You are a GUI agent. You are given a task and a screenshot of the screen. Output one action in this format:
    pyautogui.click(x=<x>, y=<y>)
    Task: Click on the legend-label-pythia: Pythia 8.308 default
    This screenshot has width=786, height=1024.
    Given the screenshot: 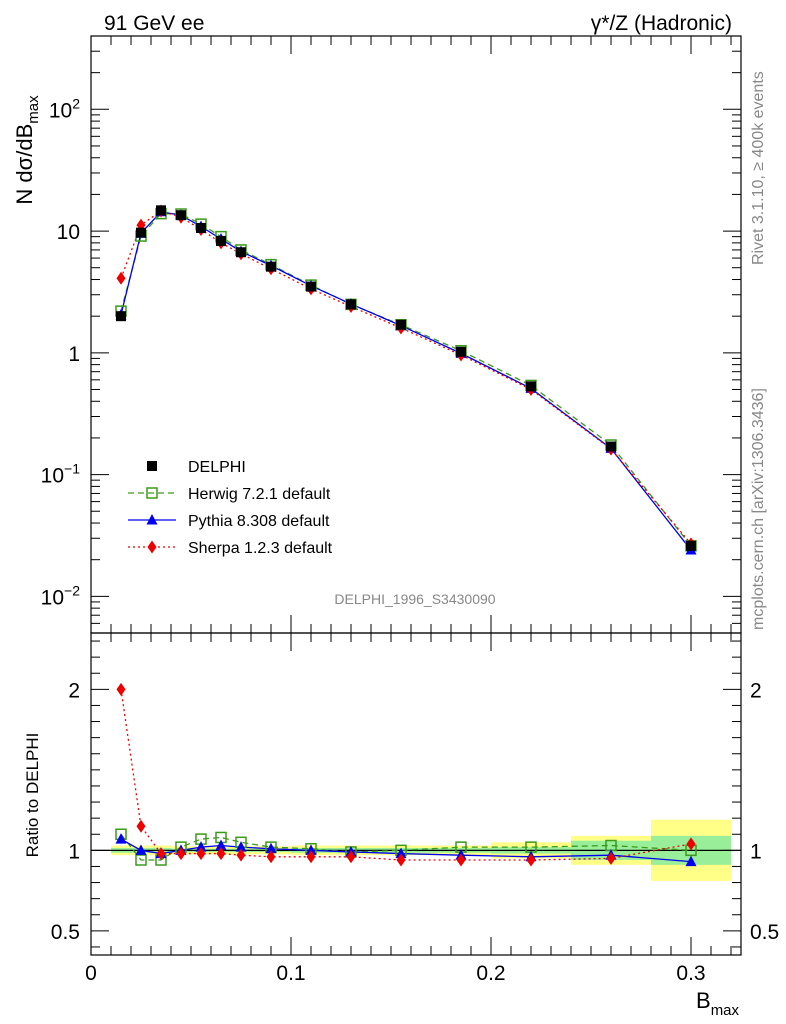 What is the action you would take?
    pyautogui.click(x=259, y=521)
    